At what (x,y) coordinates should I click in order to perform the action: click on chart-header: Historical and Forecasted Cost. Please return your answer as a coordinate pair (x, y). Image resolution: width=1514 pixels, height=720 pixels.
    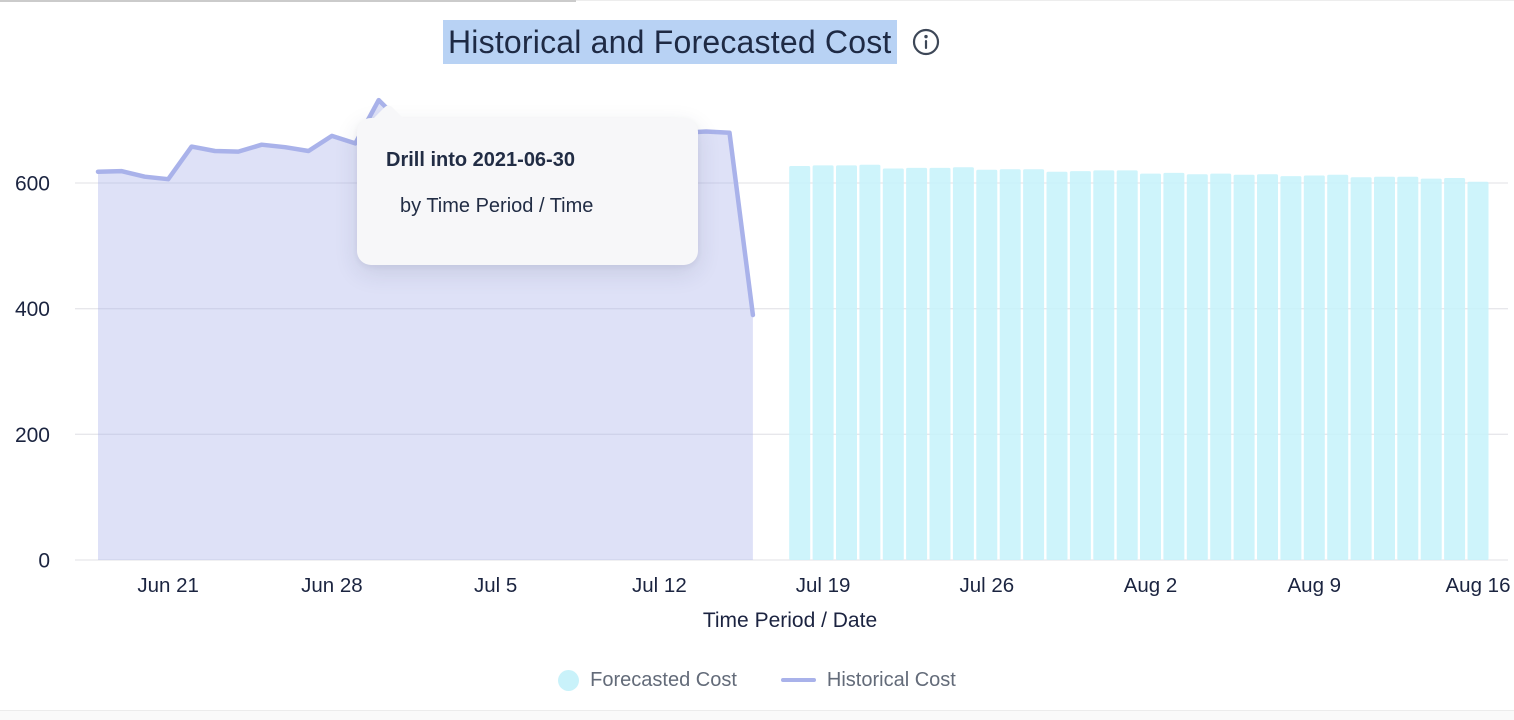
    Looking at the image, I should click on (692, 42).